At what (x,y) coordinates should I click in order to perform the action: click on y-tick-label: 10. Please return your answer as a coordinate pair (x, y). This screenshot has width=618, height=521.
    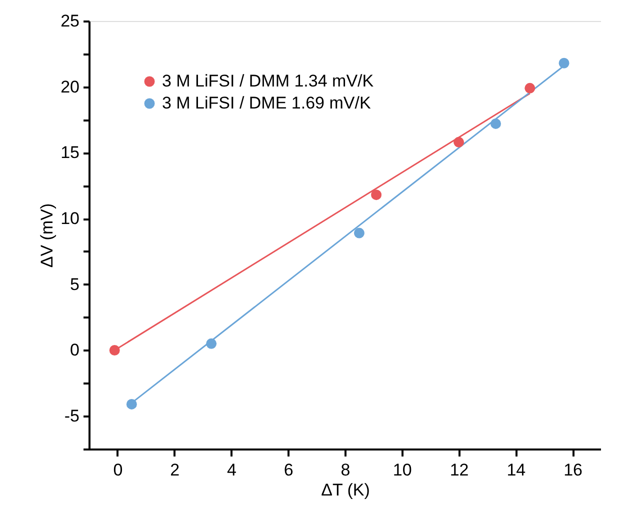
    Looking at the image, I should click on (70, 218).